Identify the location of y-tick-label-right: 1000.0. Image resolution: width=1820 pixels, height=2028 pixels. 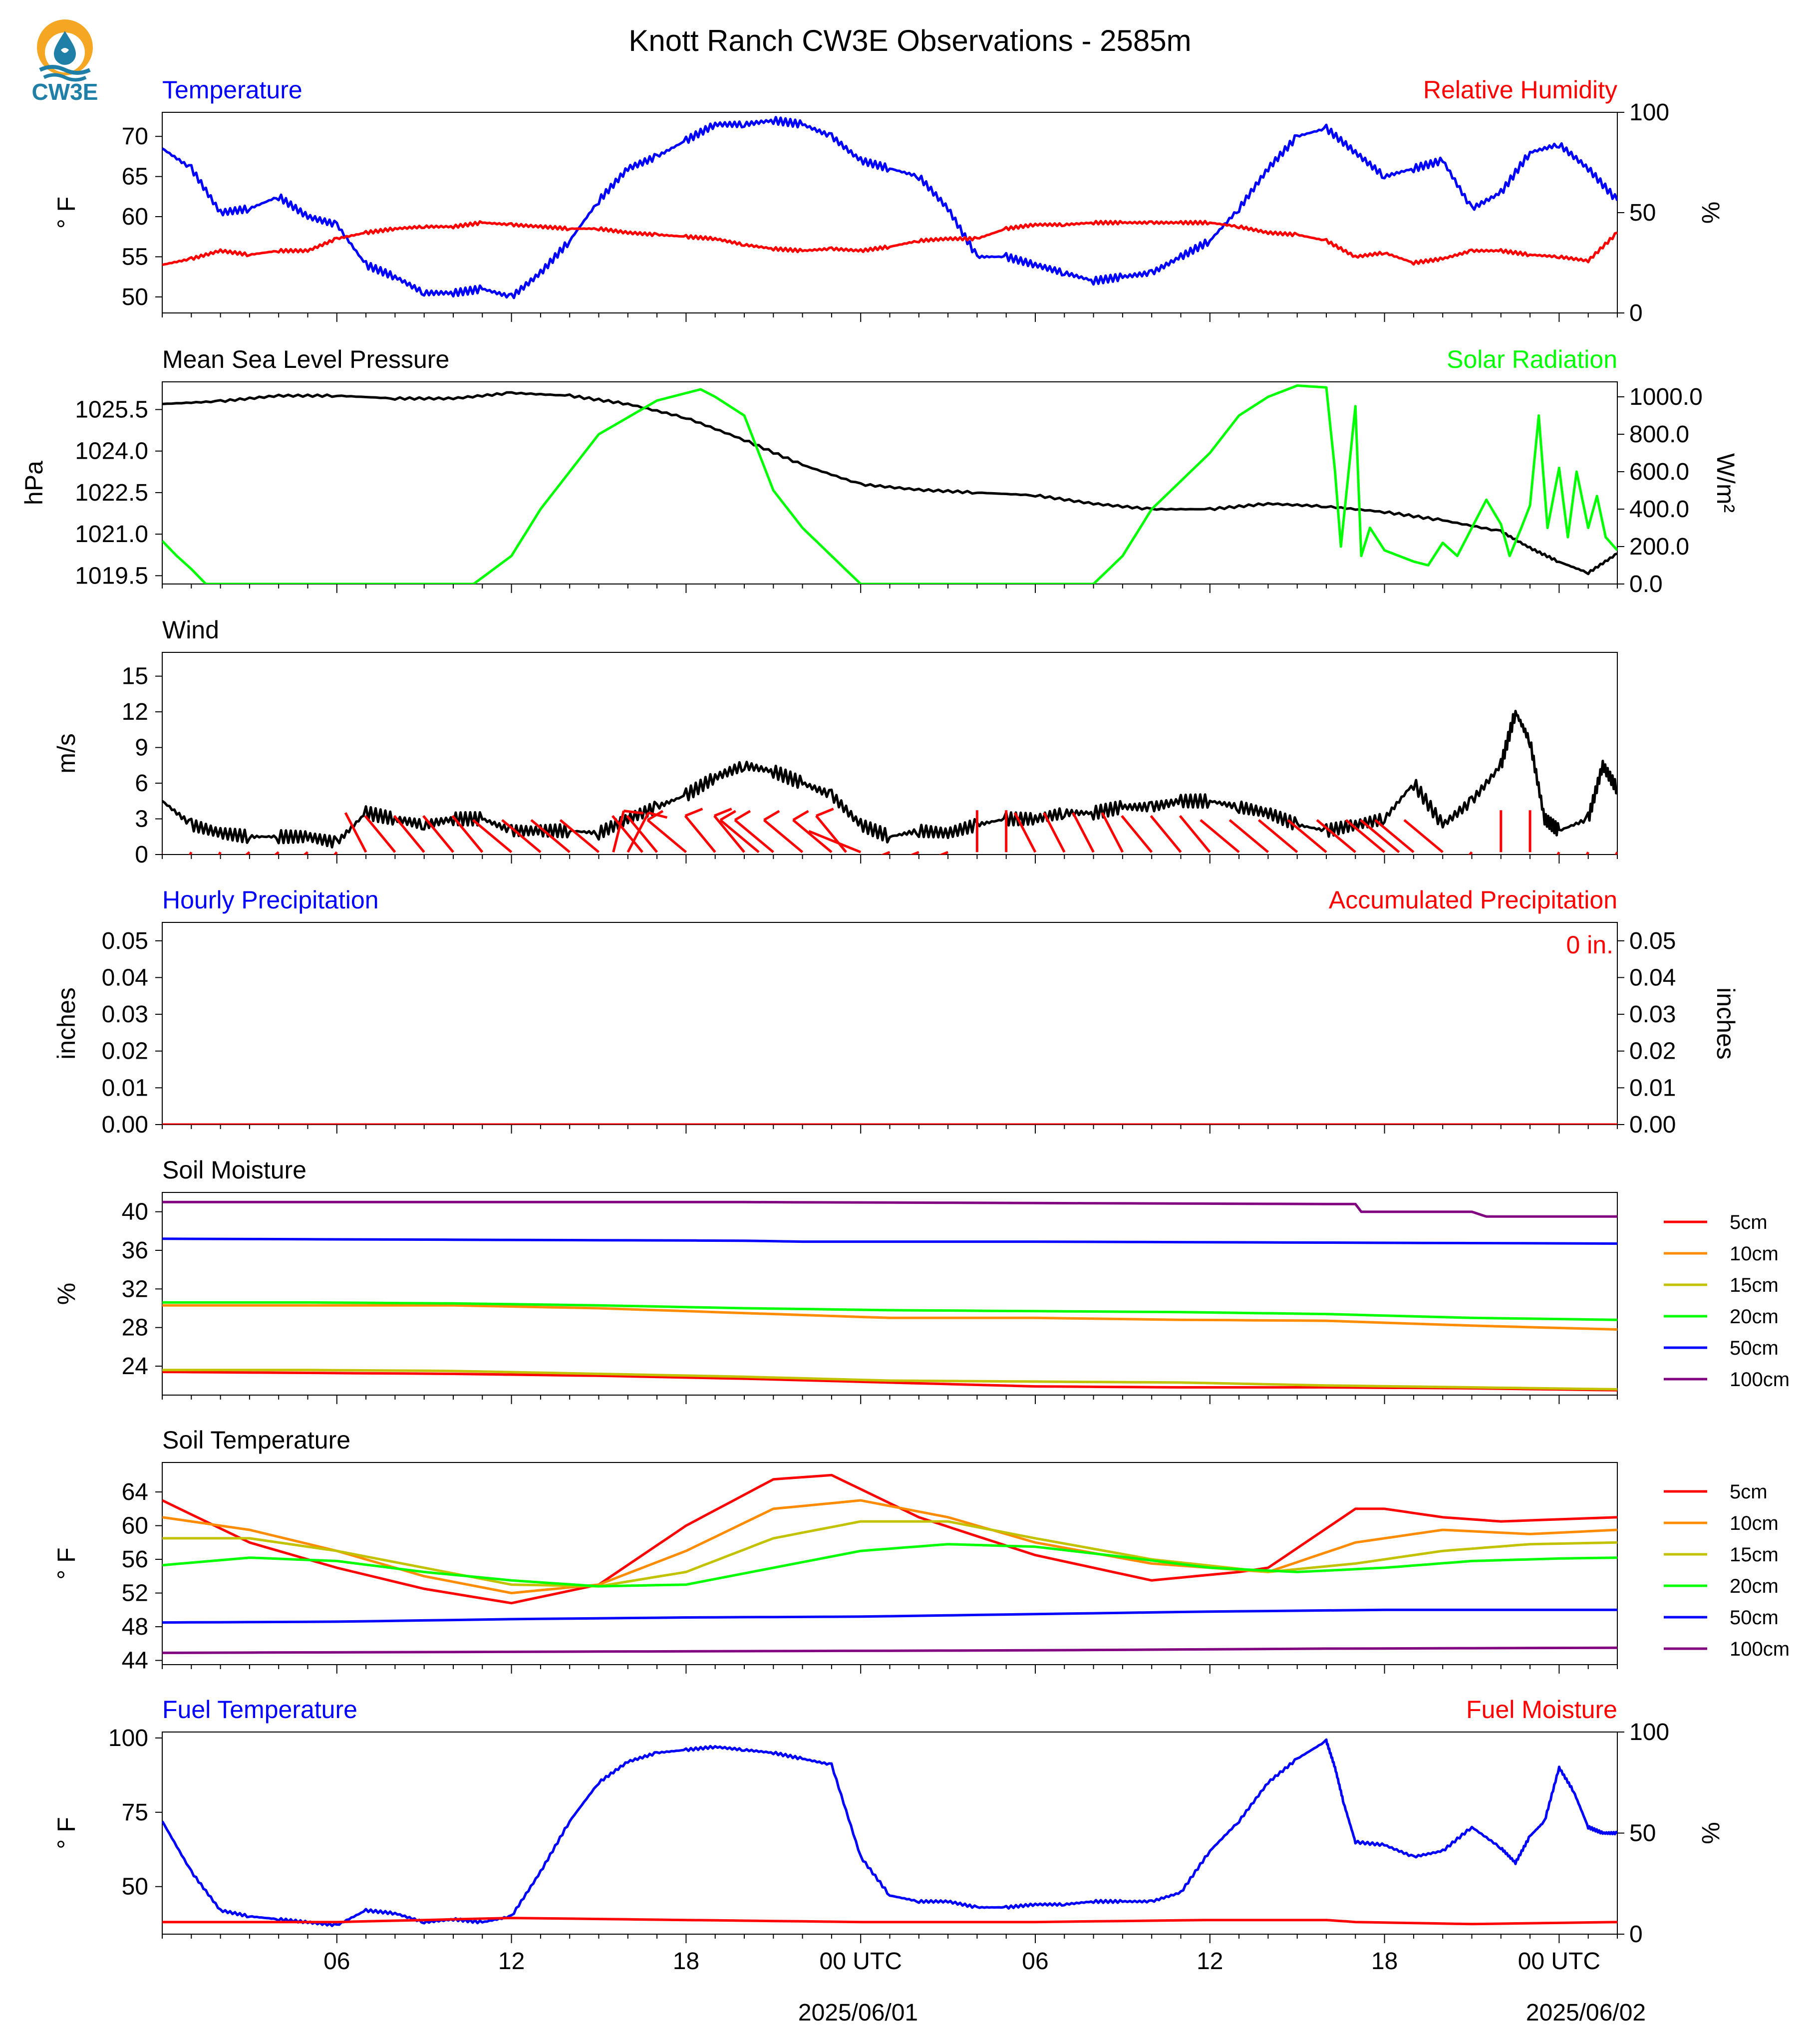
(1666, 397).